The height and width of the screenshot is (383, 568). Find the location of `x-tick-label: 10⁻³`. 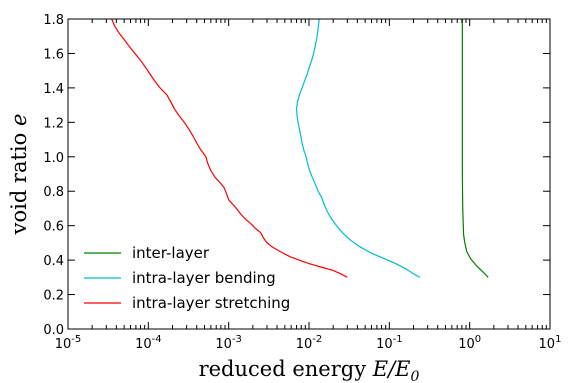

x-tick-label: 10⁻³ is located at coordinates (228, 343).